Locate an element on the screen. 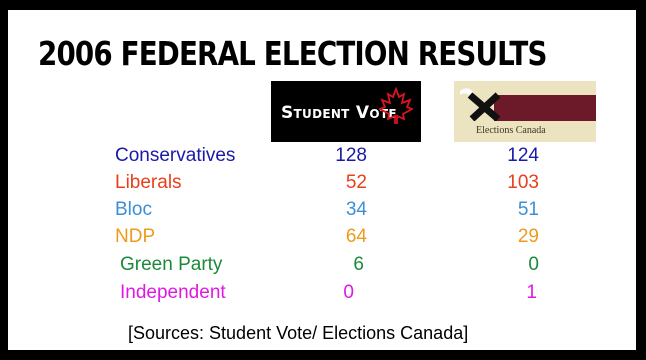  page-title: 2006 FEDERAL ELECTION RESULTS is located at coordinates (292, 53).